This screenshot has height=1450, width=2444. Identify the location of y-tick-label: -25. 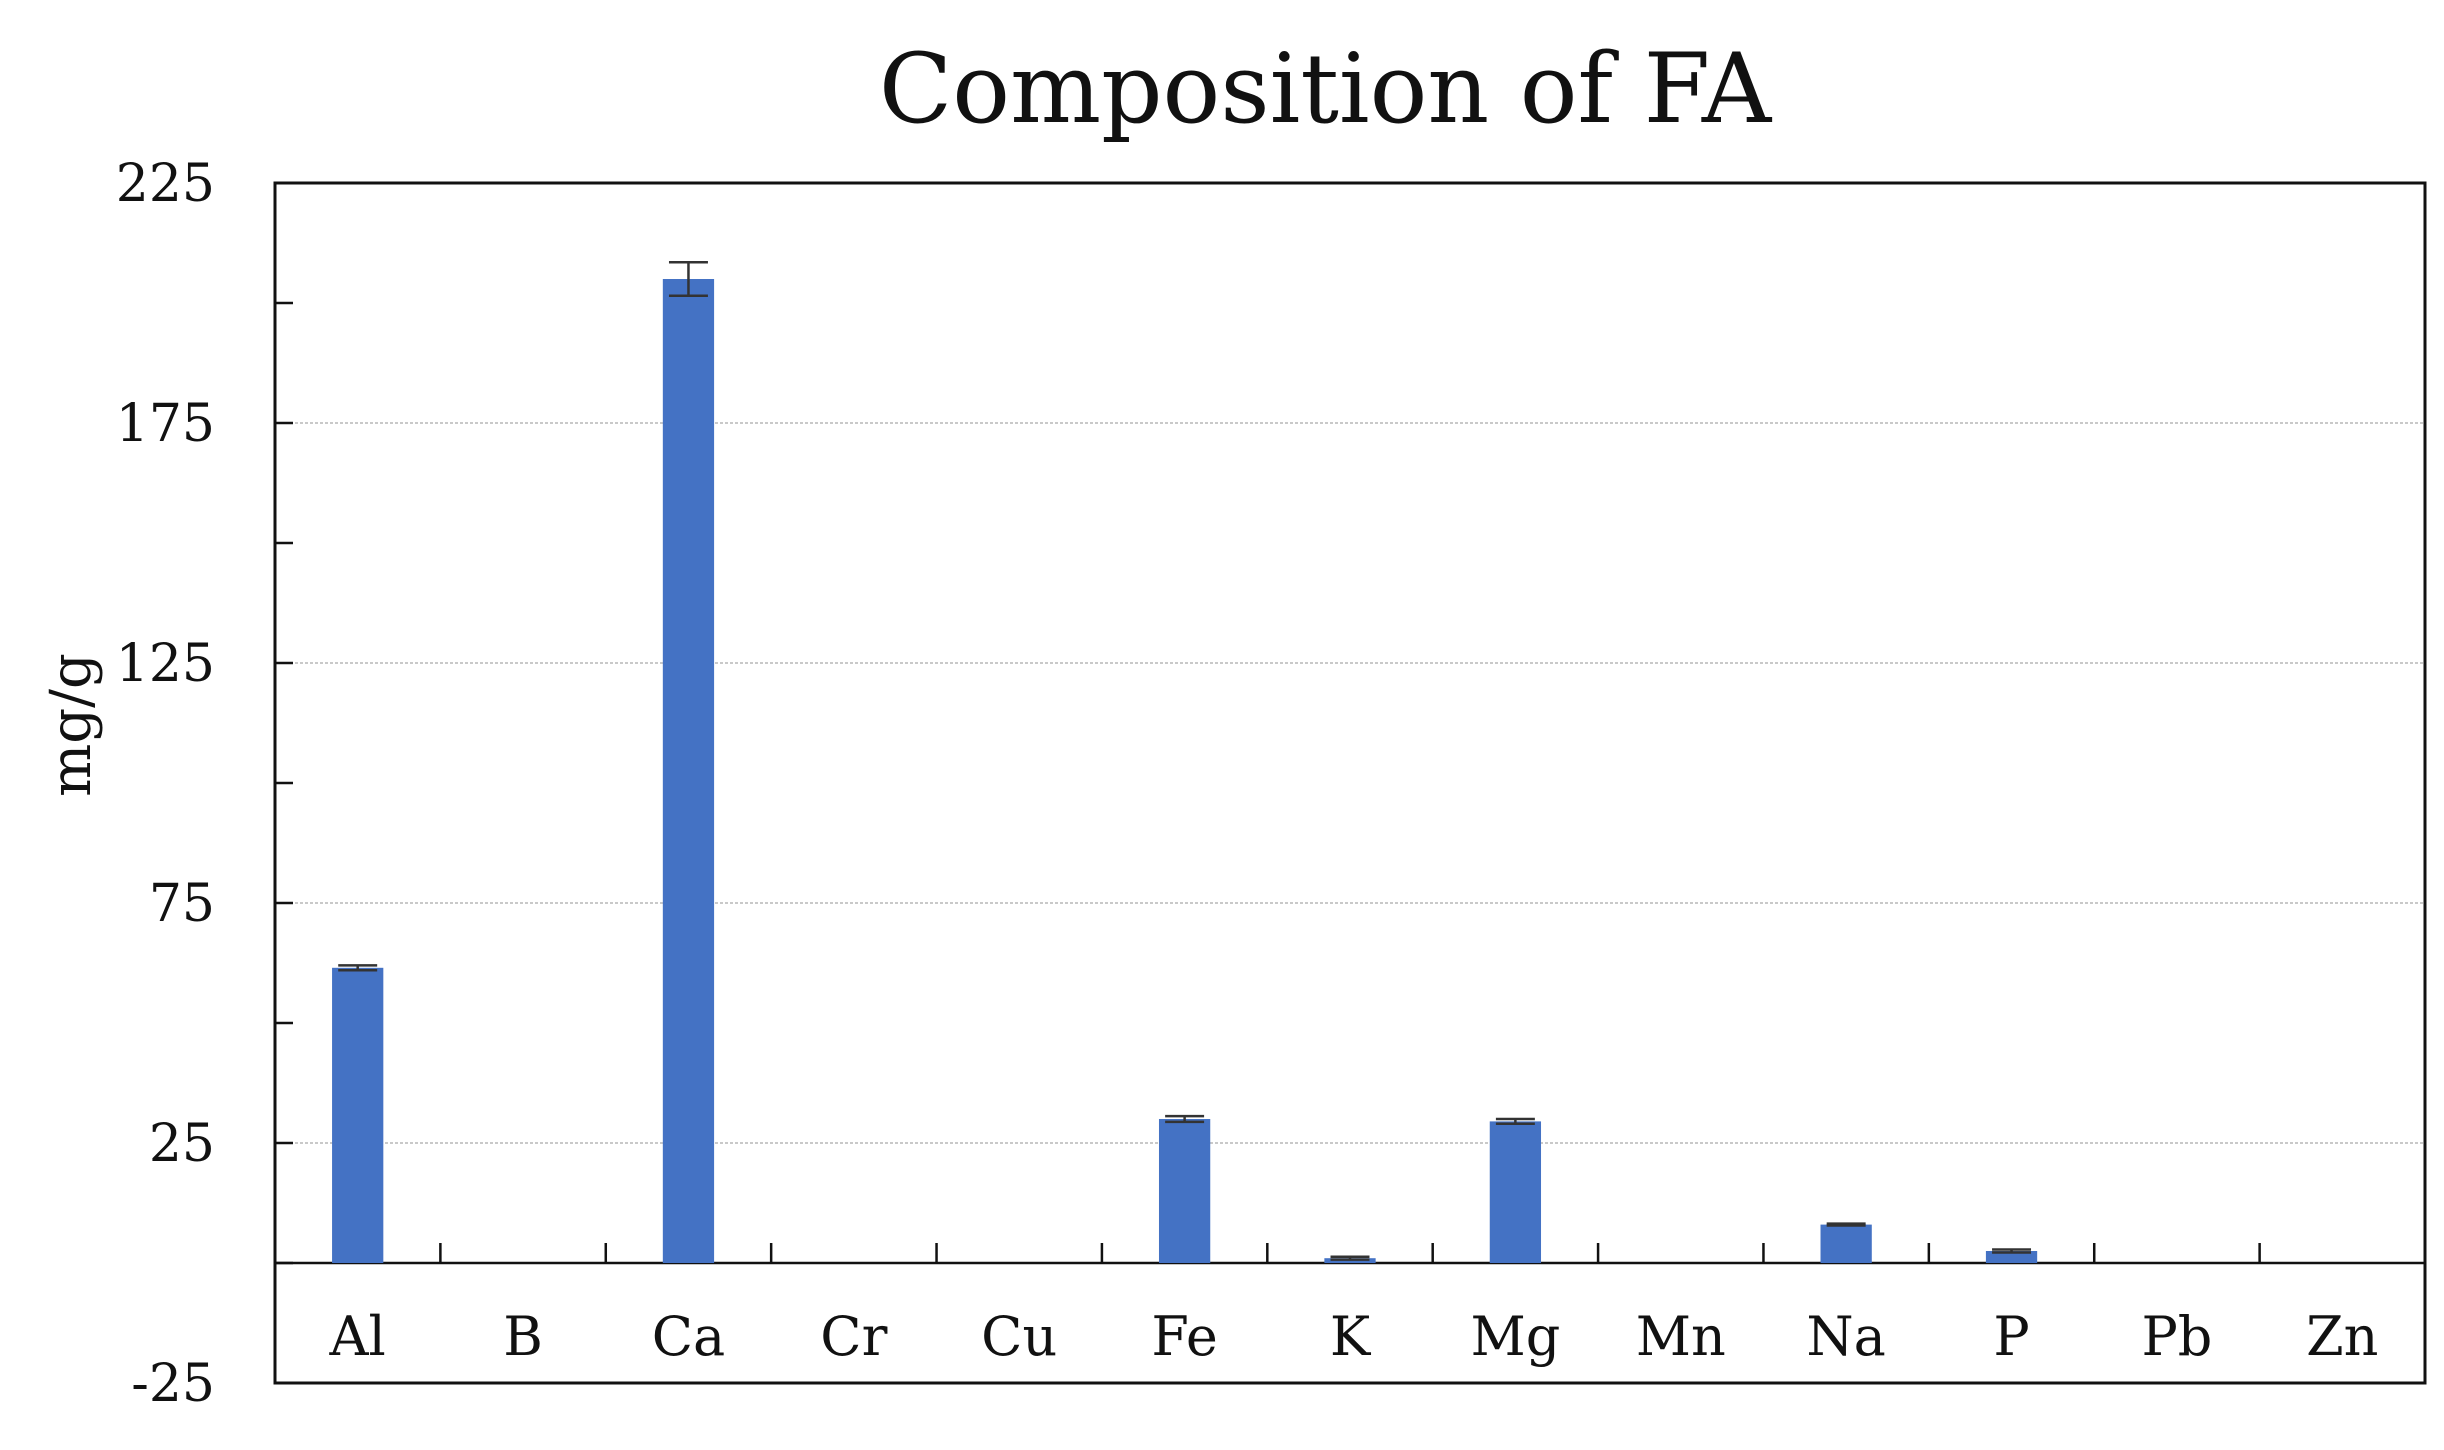
(173, 1384).